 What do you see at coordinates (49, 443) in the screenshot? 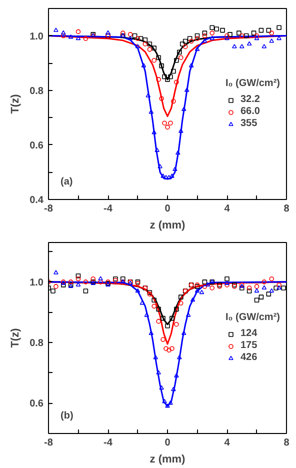
I see `x-tick-label: -8` at bounding box center [49, 443].